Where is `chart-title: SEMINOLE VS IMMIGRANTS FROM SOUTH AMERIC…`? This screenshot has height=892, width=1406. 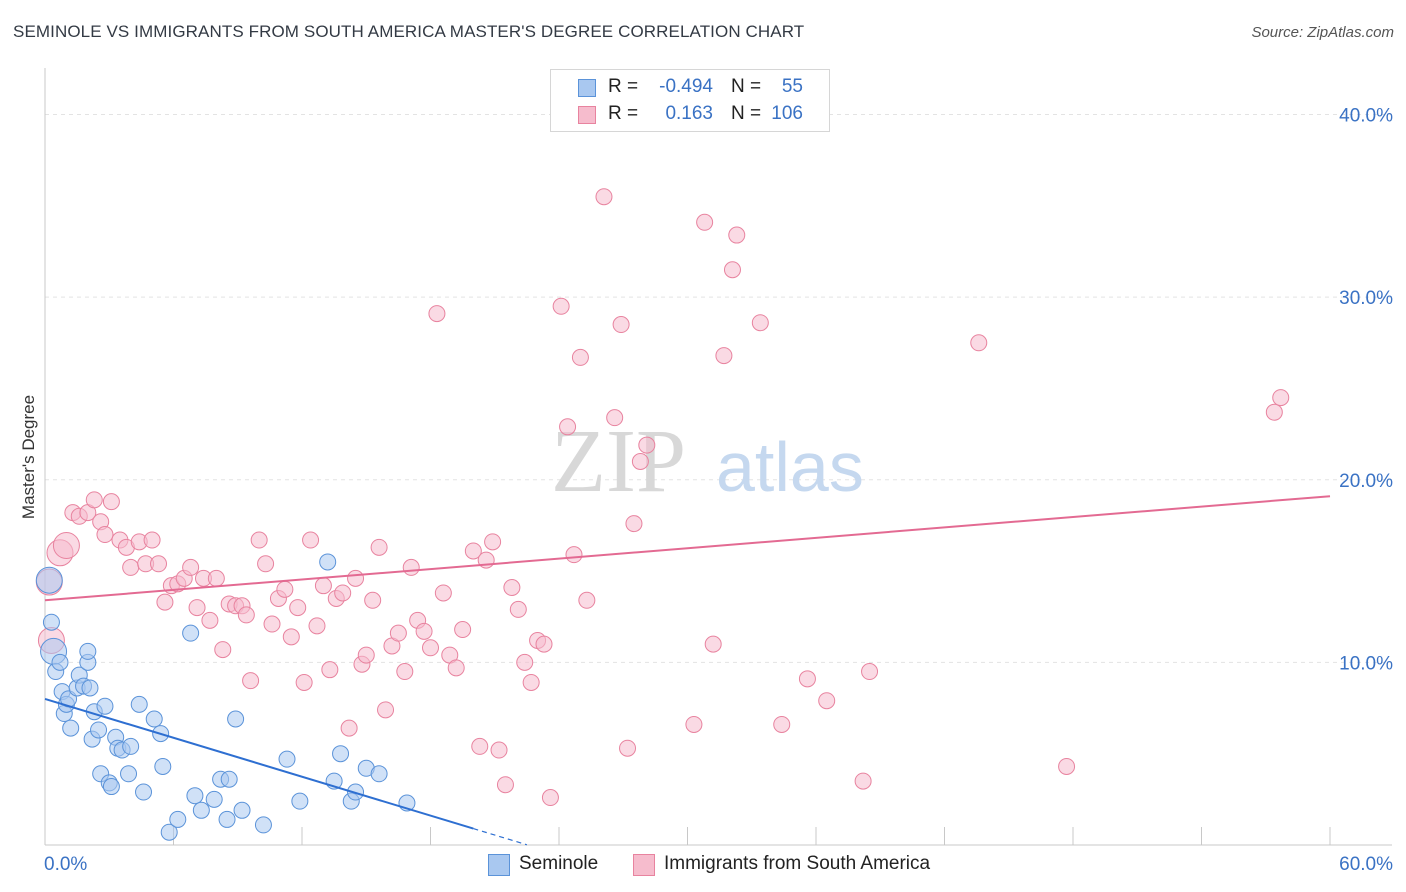
chart-title: SEMINOLE VS IMMIGRANTS FROM SOUTH AMERIC… is located at coordinates (409, 31).